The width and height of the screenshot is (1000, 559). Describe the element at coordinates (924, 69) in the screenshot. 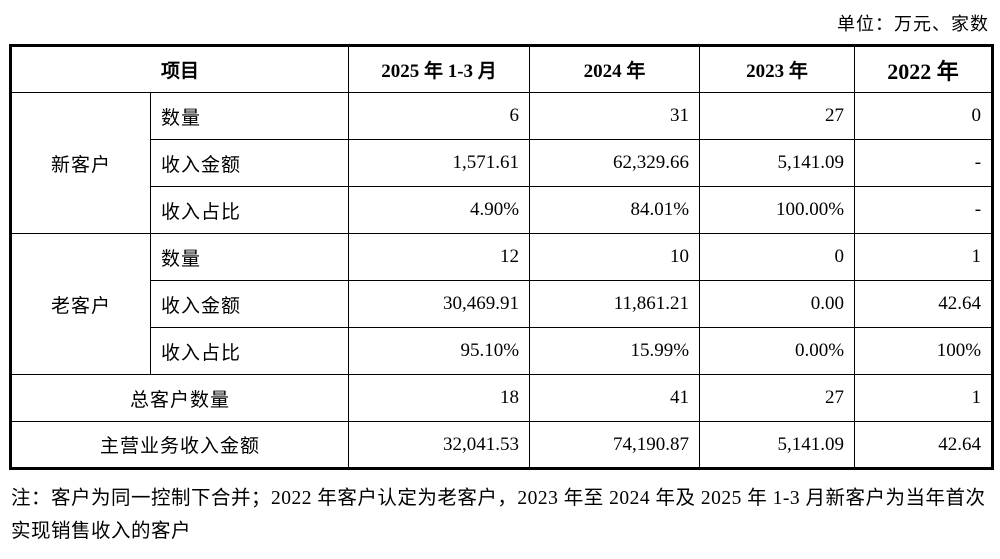

I see `header-col-2022: 2022 年` at that location.